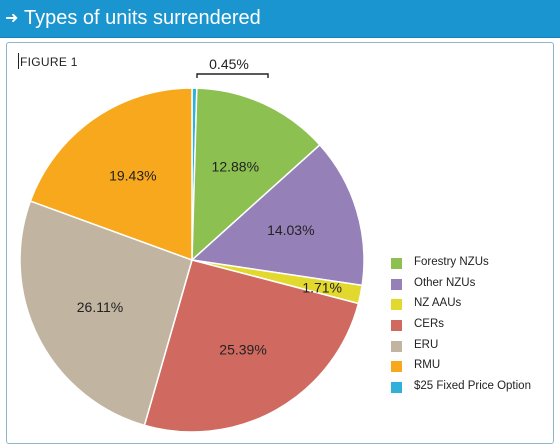 The width and height of the screenshot is (560, 447). What do you see at coordinates (49, 62) in the screenshot?
I see `figure-label: FIGURE 1` at bounding box center [49, 62].